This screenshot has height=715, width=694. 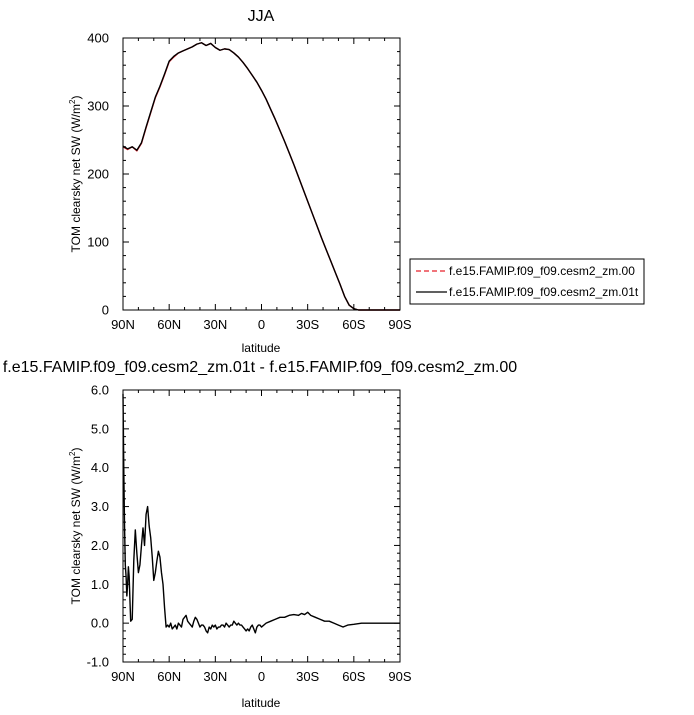 I want to click on top-y-axis-label-sup: 2, so click(x=72, y=101).